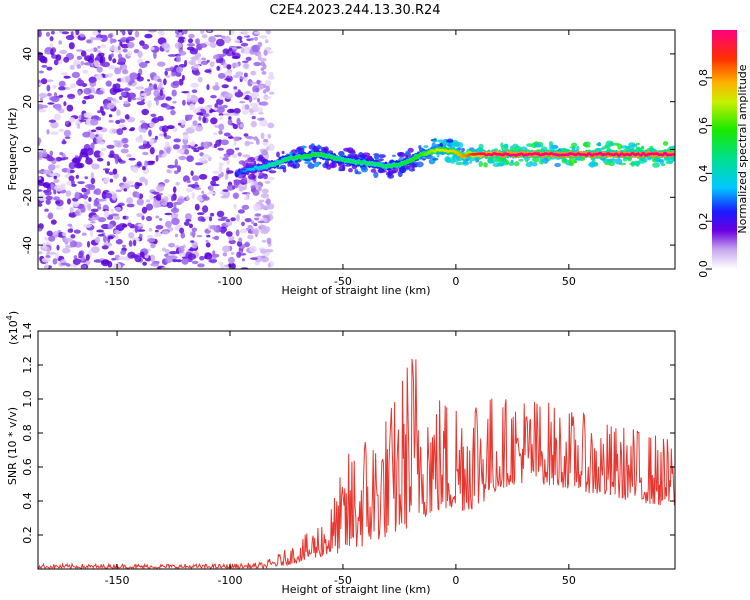  What do you see at coordinates (239, 173) in the screenshot?
I see `track-cell` at bounding box center [239, 173].